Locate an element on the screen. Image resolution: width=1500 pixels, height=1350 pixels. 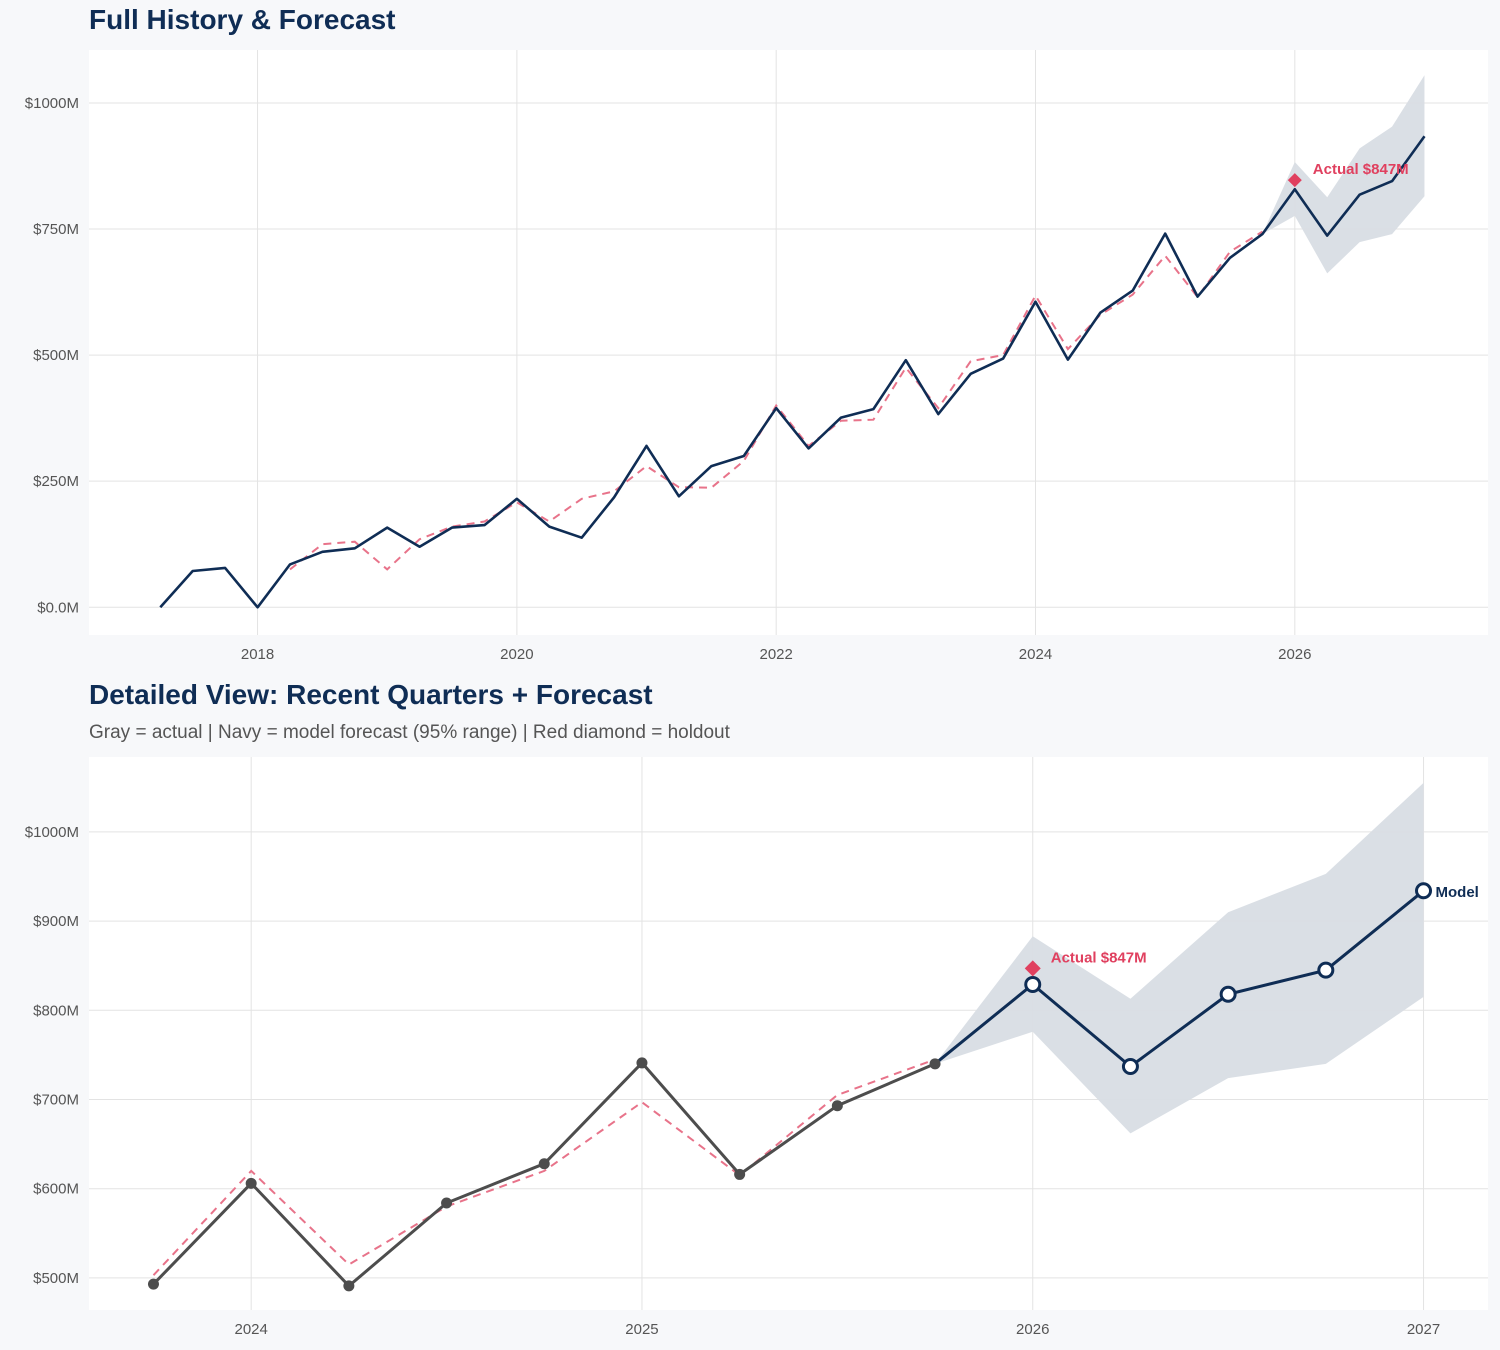
backtest-fit-line is located at coordinates (544, 1167).